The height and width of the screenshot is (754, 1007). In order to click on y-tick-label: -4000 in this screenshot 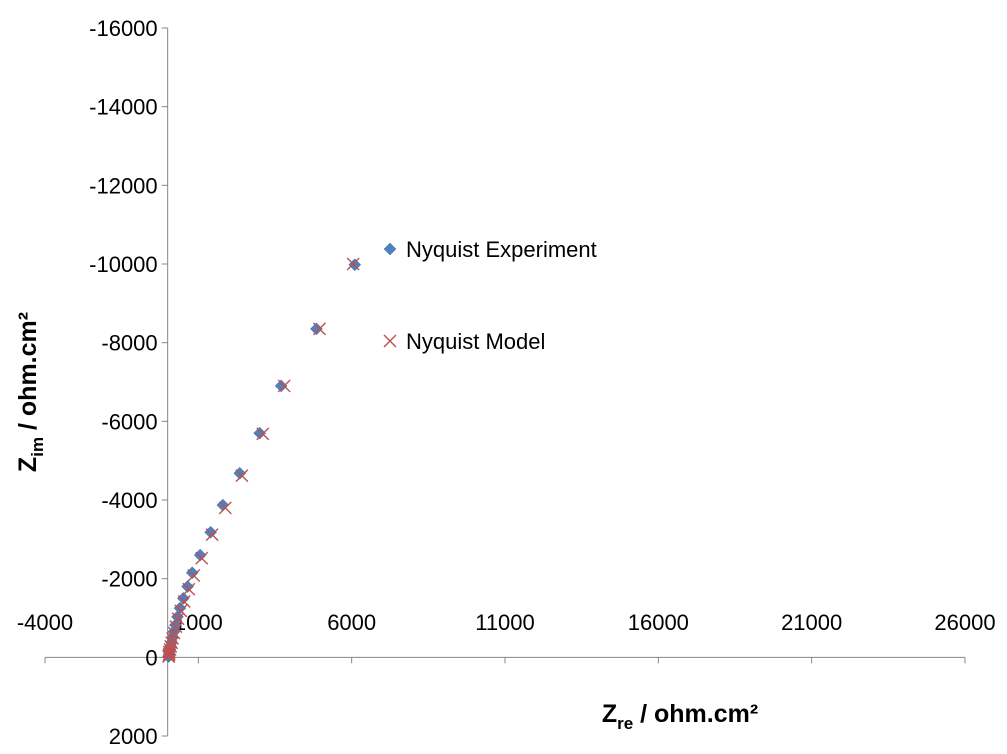, I will do `click(129, 500)`.